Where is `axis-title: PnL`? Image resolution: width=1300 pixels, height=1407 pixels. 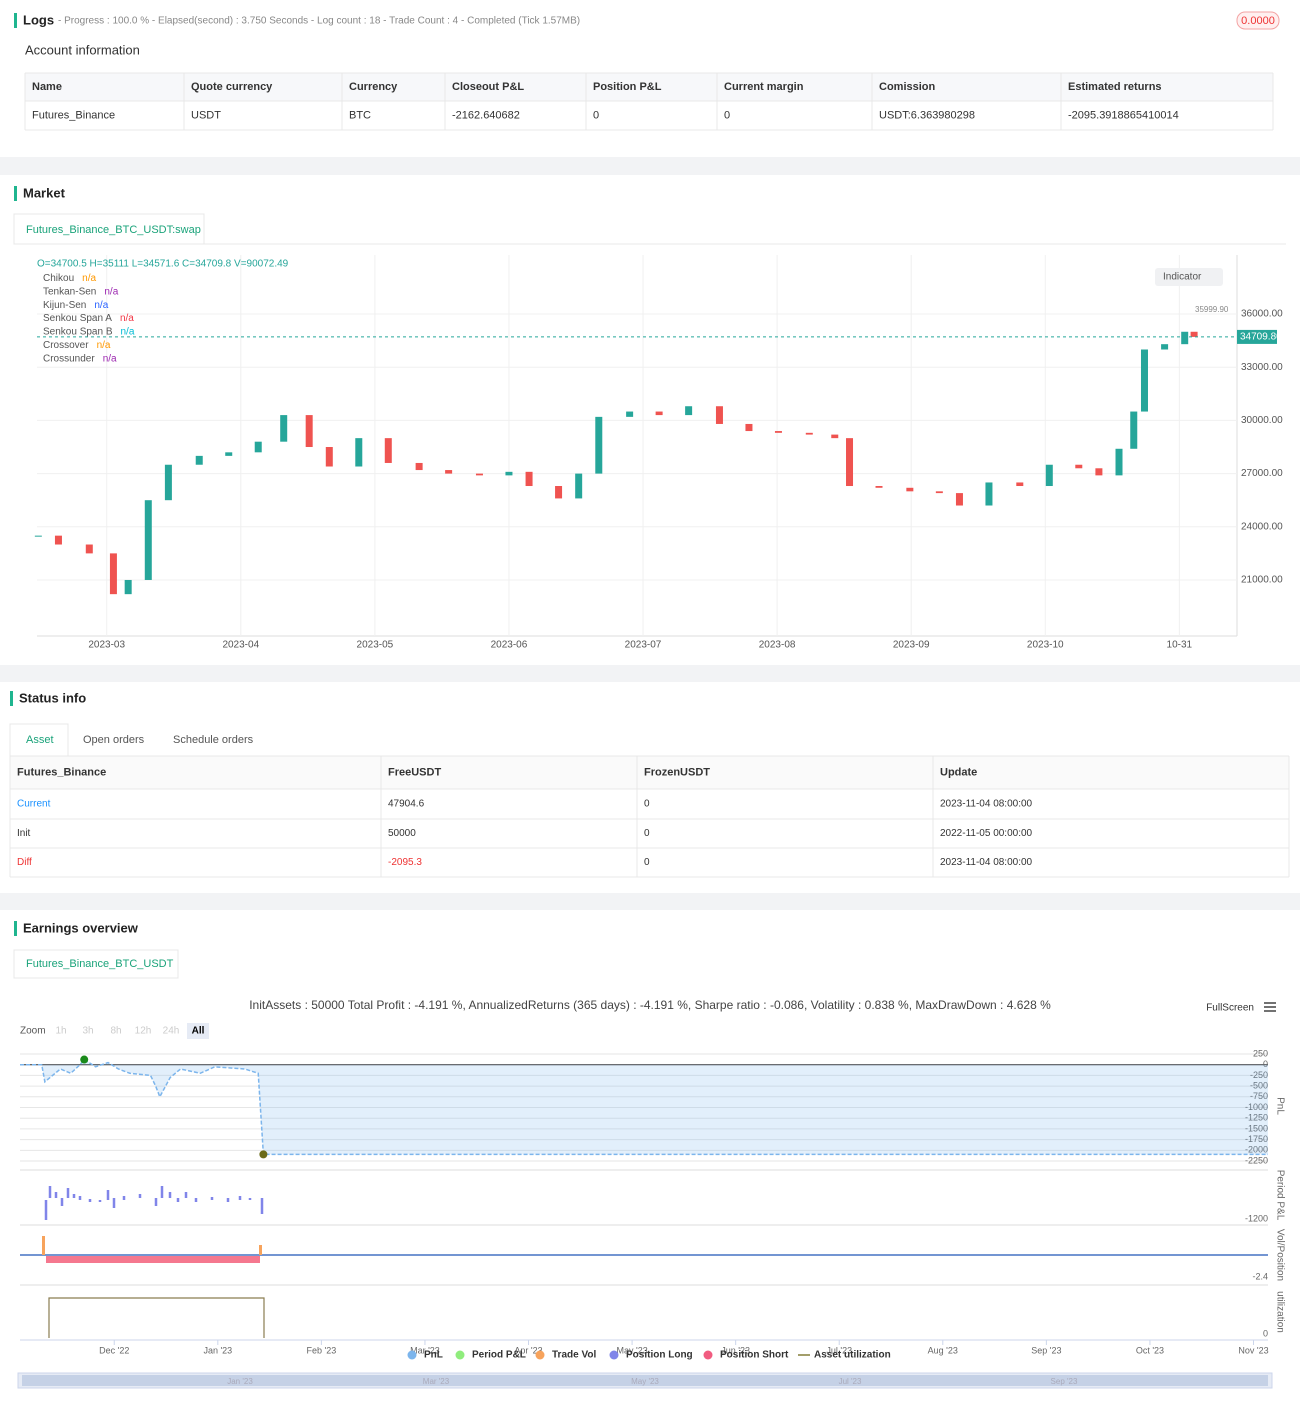
axis-title: PnL is located at coordinates (1279, 1106).